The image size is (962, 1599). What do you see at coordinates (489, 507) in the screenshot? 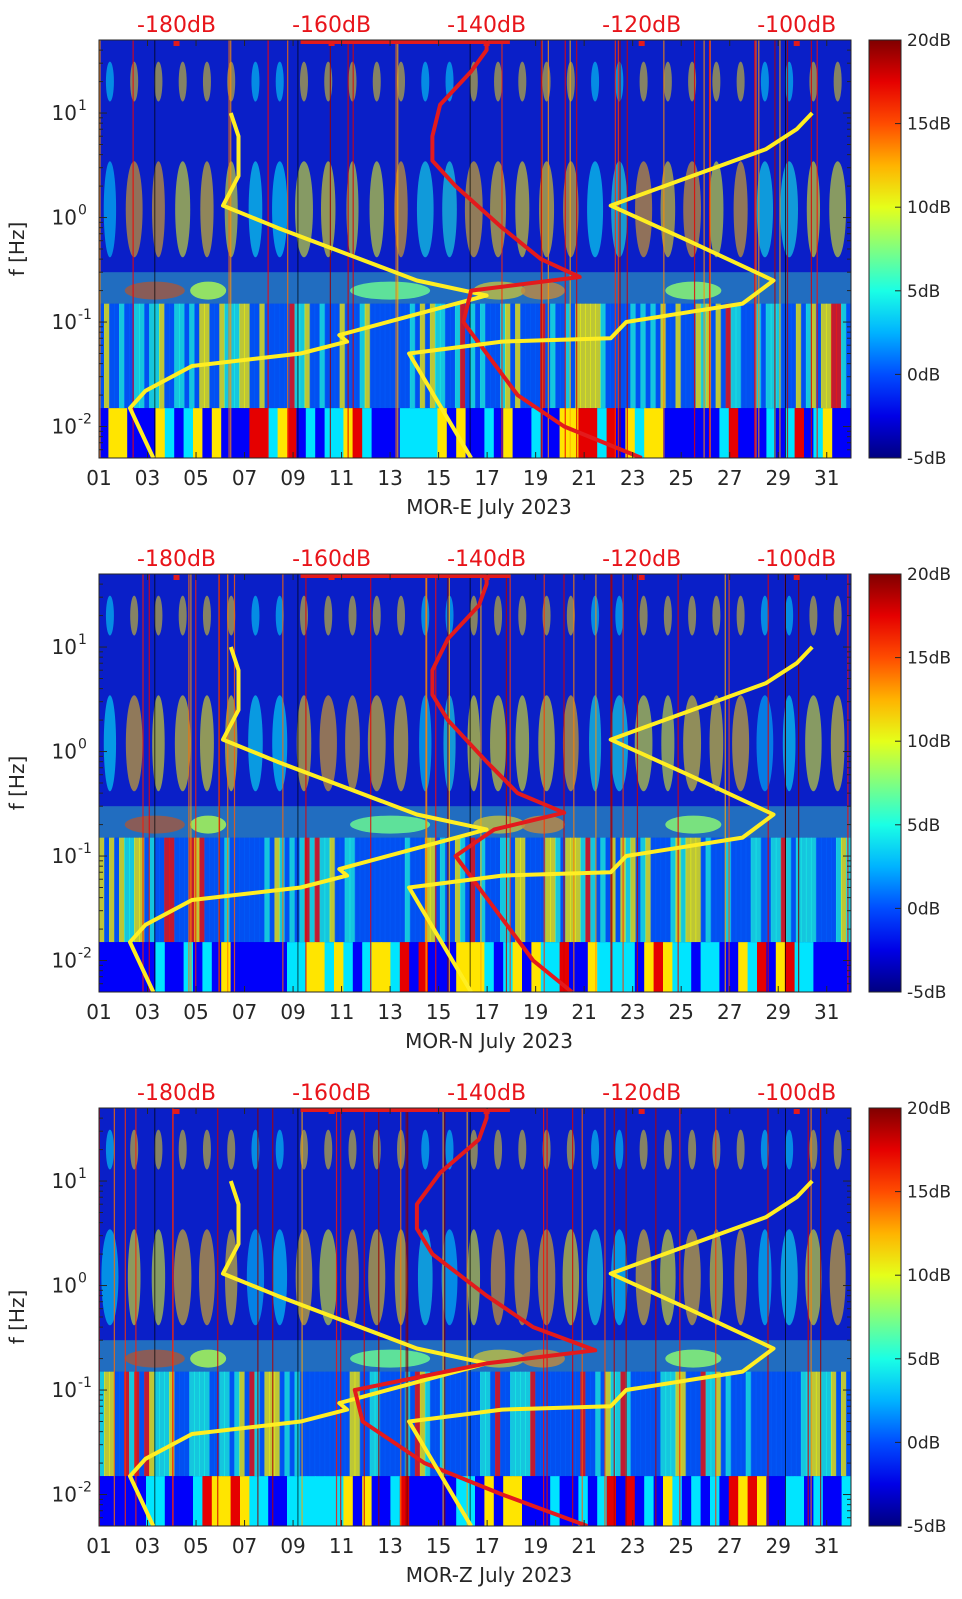
I see `x-axis-label: MOR-E July 2023` at bounding box center [489, 507].